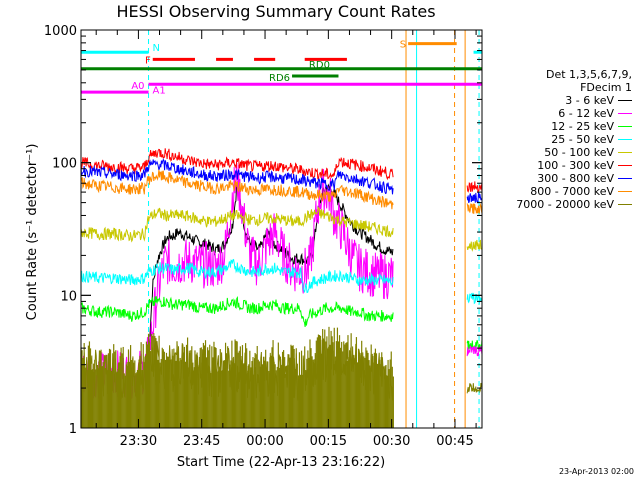 This screenshot has height=480, width=640. What do you see at coordinates (319, 65) in the screenshot?
I see `flag-label-rd0: RD0` at bounding box center [319, 65].